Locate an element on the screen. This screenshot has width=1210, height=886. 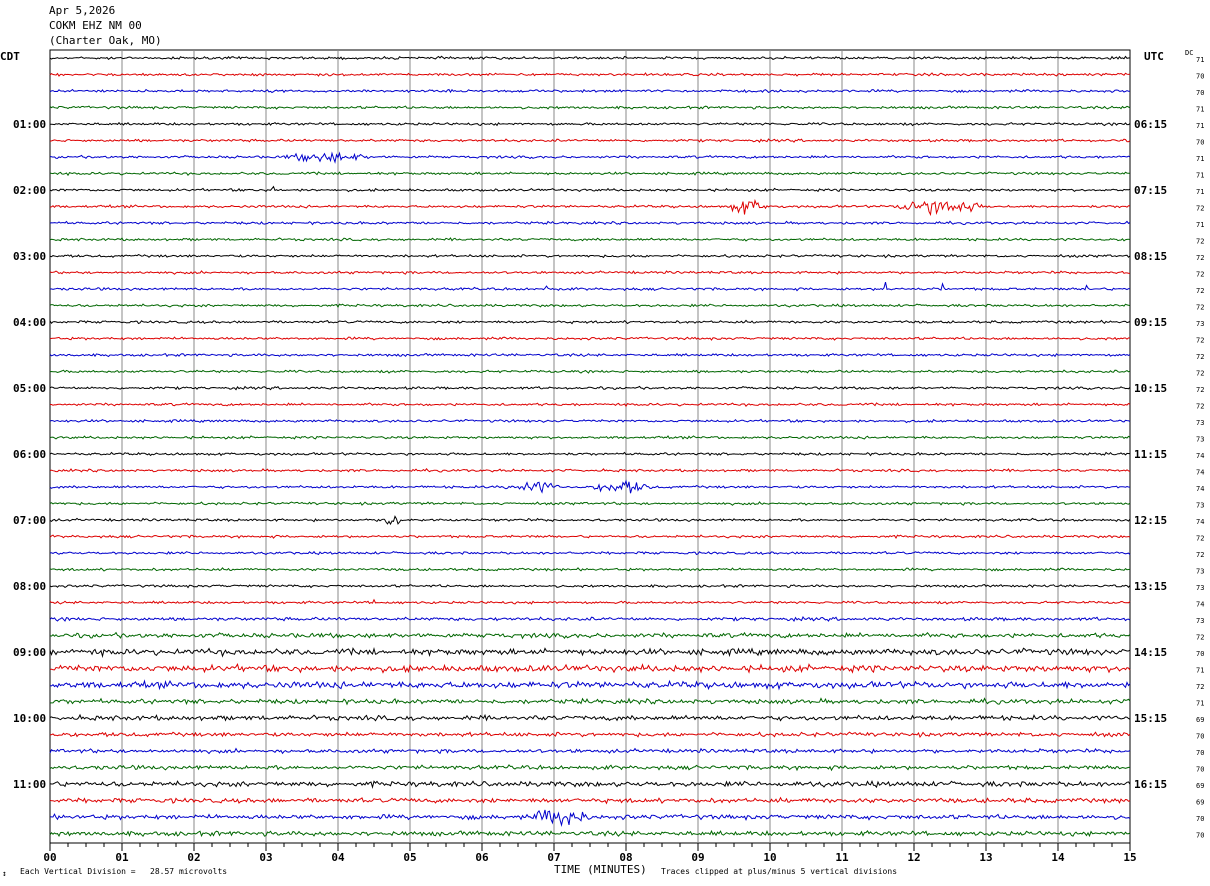
x-tick-label: 15 is located at coordinates (1129, 857).